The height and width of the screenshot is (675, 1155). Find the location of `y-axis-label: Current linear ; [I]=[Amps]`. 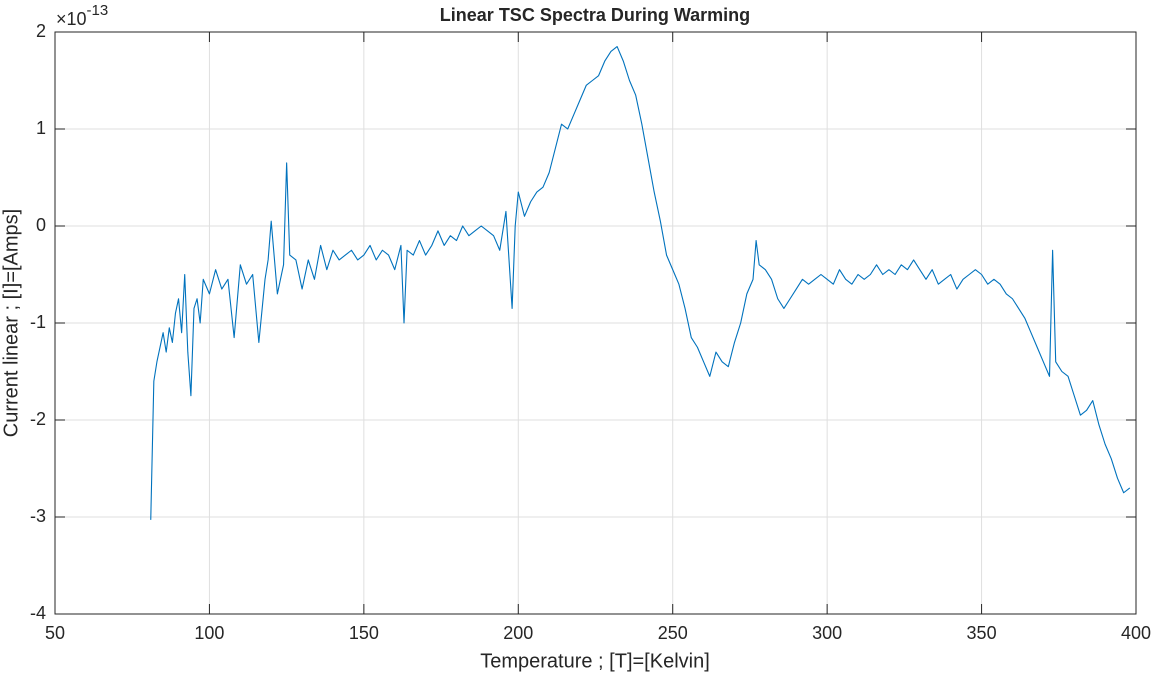

y-axis-label: Current linear ; [I]=[Amps] is located at coordinates (11, 323).